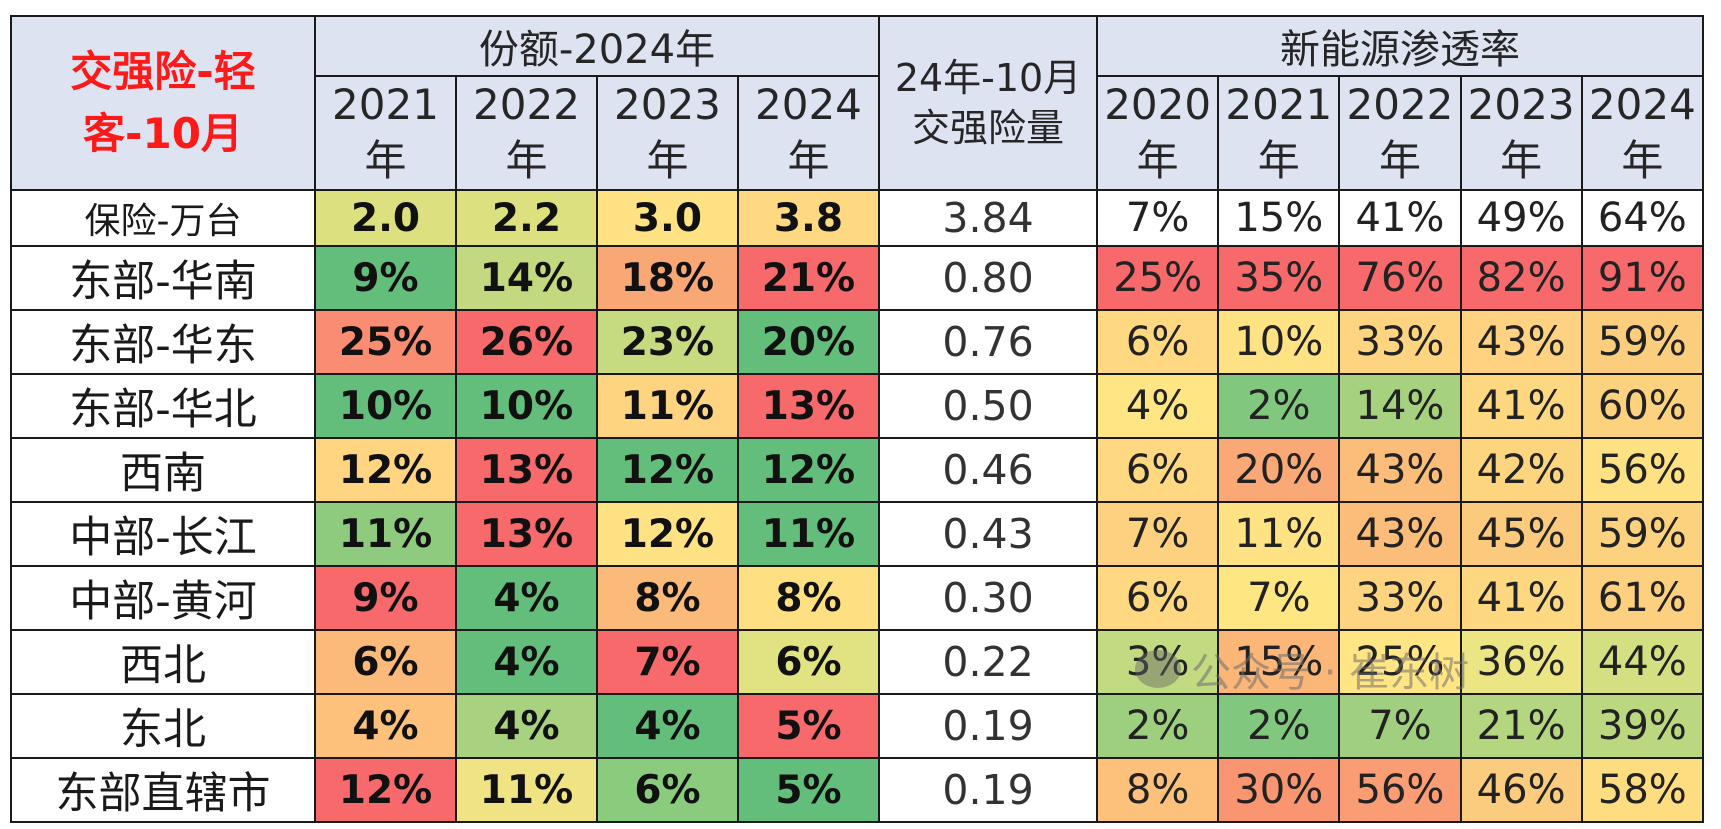  I want to click on volume-cell: 0.43, so click(988, 534).